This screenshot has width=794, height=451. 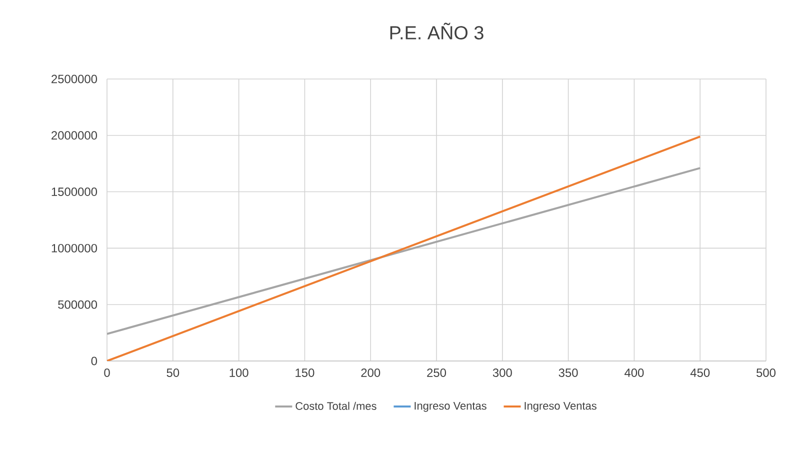 What do you see at coordinates (239, 372) in the screenshot?
I see `x-tick-label: 100` at bounding box center [239, 372].